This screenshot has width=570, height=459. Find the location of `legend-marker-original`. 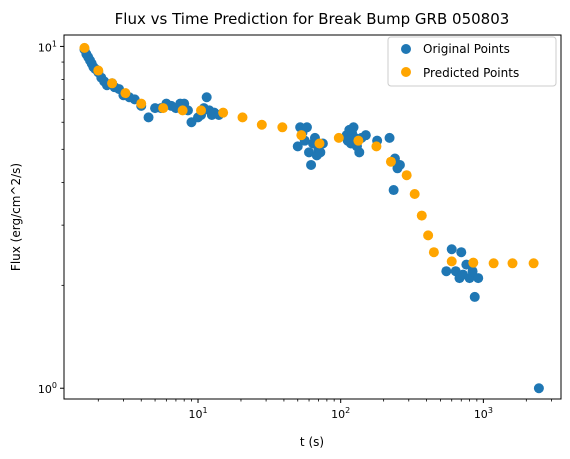

legend-marker-original is located at coordinates (406, 49).